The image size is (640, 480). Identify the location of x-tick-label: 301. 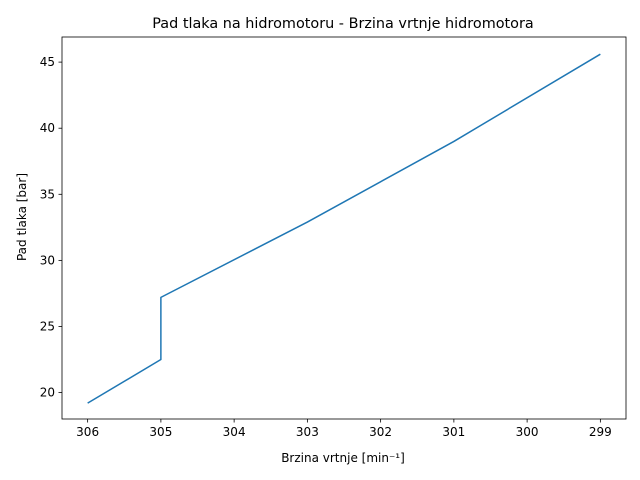
(453, 432).